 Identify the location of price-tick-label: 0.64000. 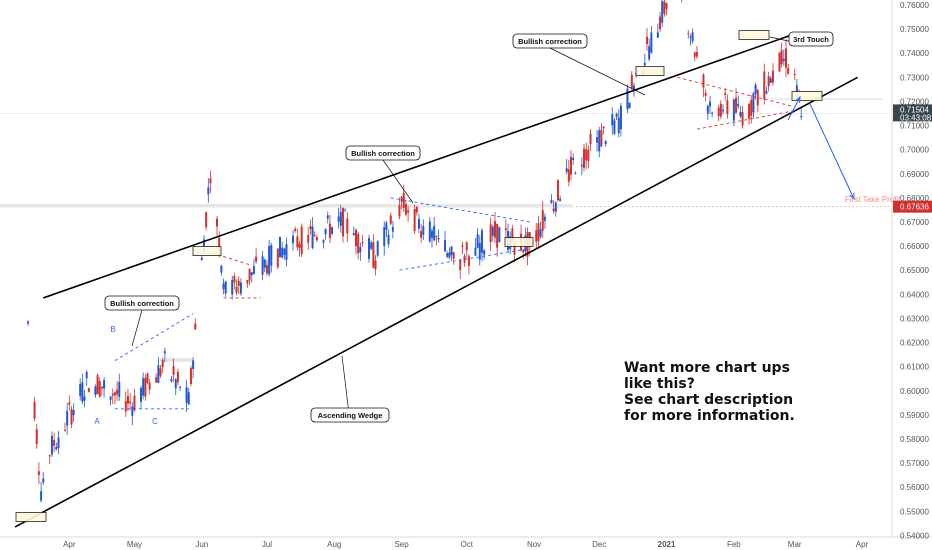
(914, 294).